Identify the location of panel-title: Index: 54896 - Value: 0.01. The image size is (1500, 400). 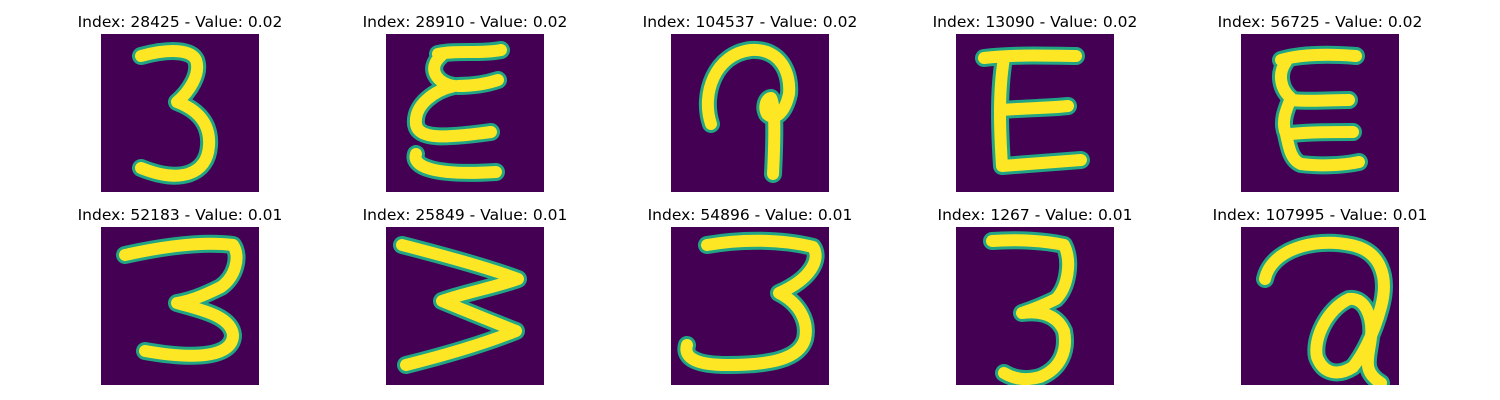
(750, 215).